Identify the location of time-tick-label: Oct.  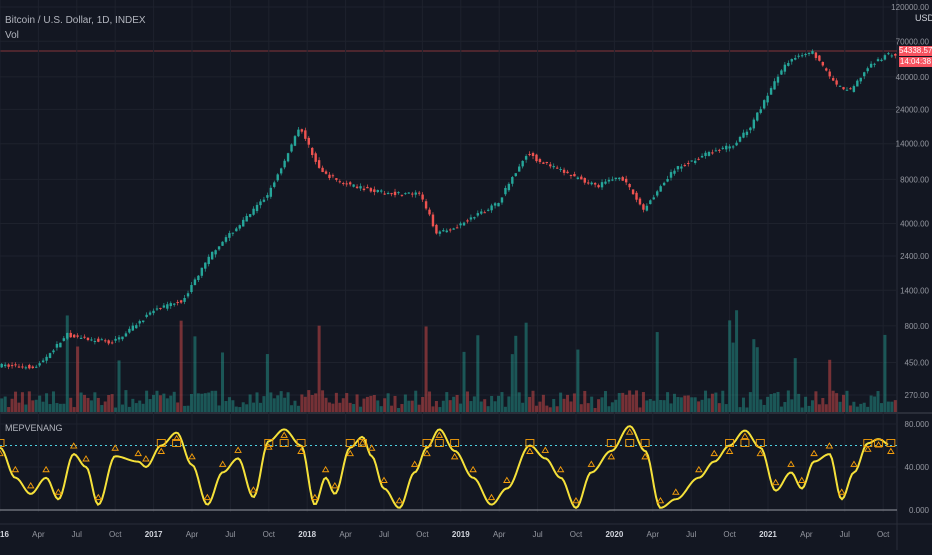
(729, 534).